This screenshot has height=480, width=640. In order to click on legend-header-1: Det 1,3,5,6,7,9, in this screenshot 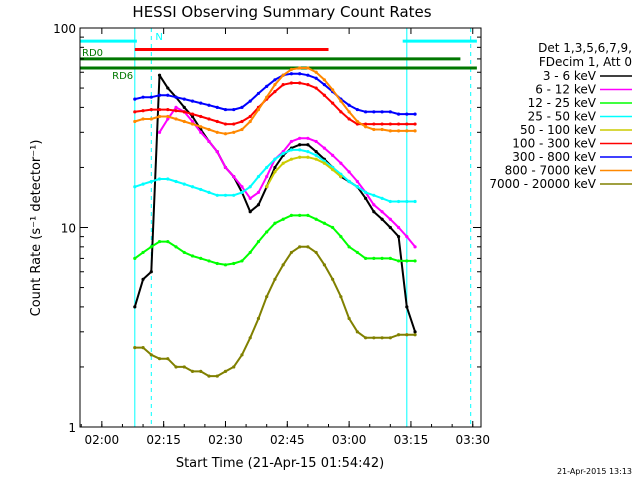, I will do `click(585, 48)`.